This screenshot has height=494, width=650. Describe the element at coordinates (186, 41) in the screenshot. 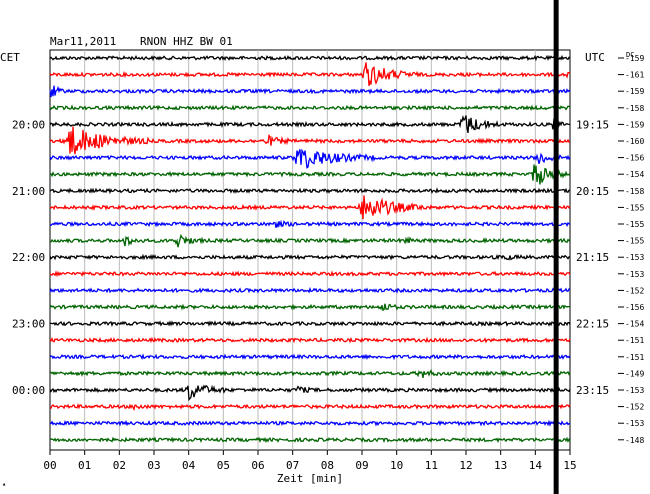

I see `station-label: RNON HHZ BW 01` at that location.